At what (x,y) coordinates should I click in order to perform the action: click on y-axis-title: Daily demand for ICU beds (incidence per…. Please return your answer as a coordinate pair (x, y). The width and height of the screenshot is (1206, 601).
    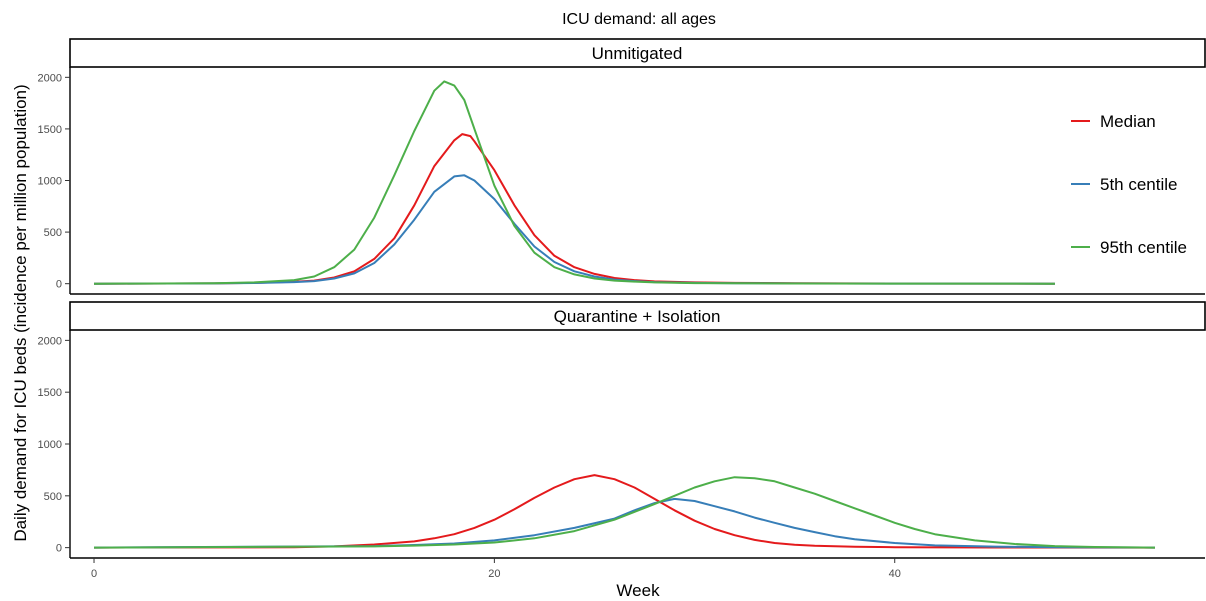
    Looking at the image, I should click on (20, 312).